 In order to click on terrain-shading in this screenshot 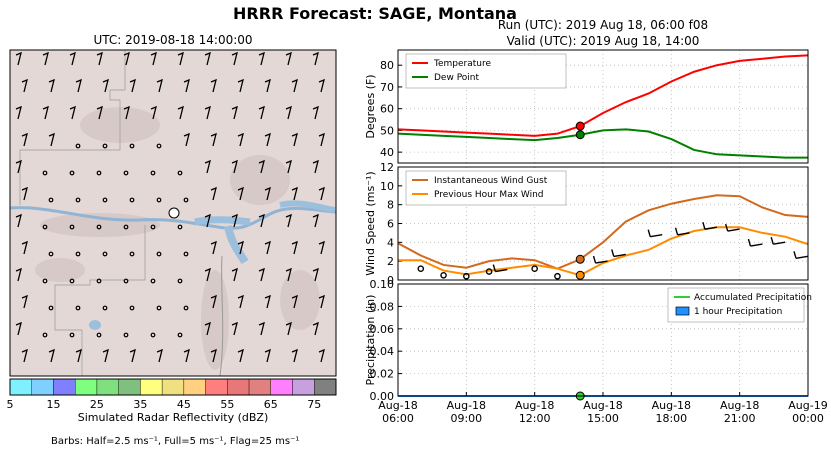, I will do `click(60, 270)`.